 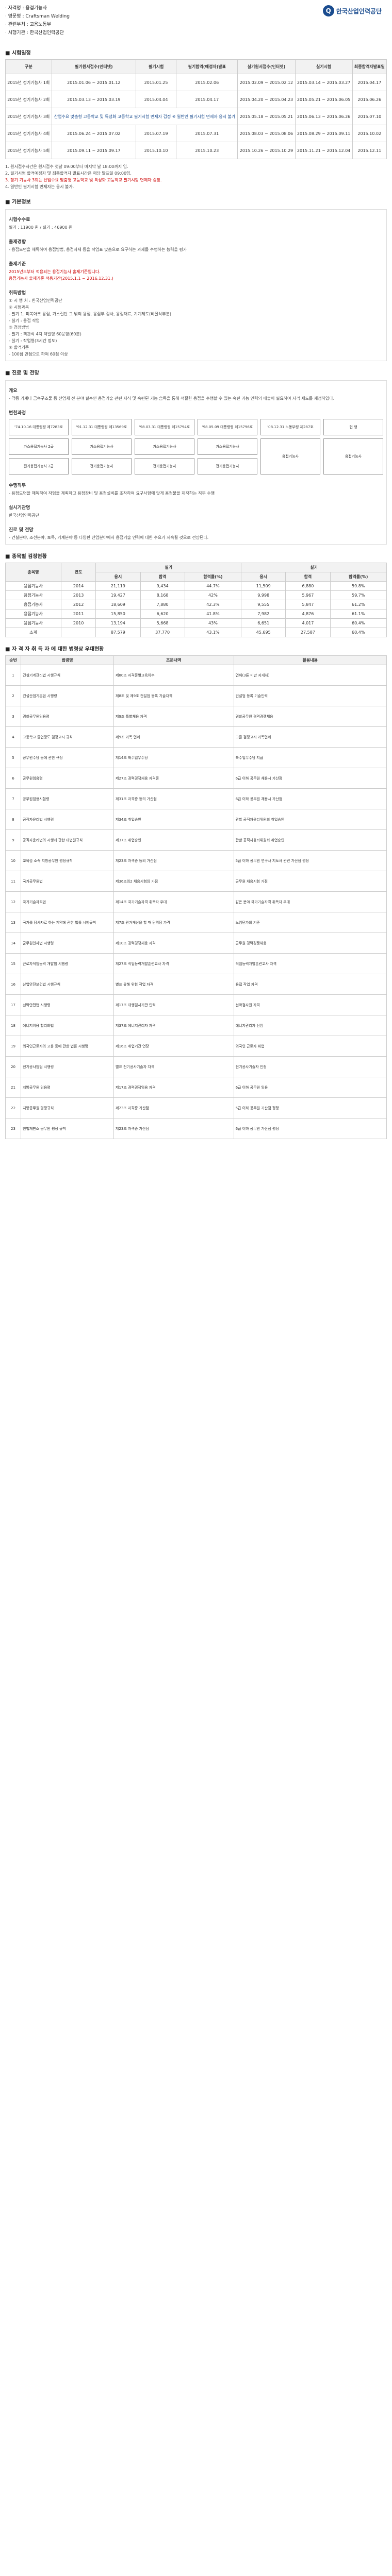 What do you see at coordinates (34, 33) in the screenshot?
I see `info-row-agency: · 시행기관 : 한국산업인력공단` at bounding box center [34, 33].